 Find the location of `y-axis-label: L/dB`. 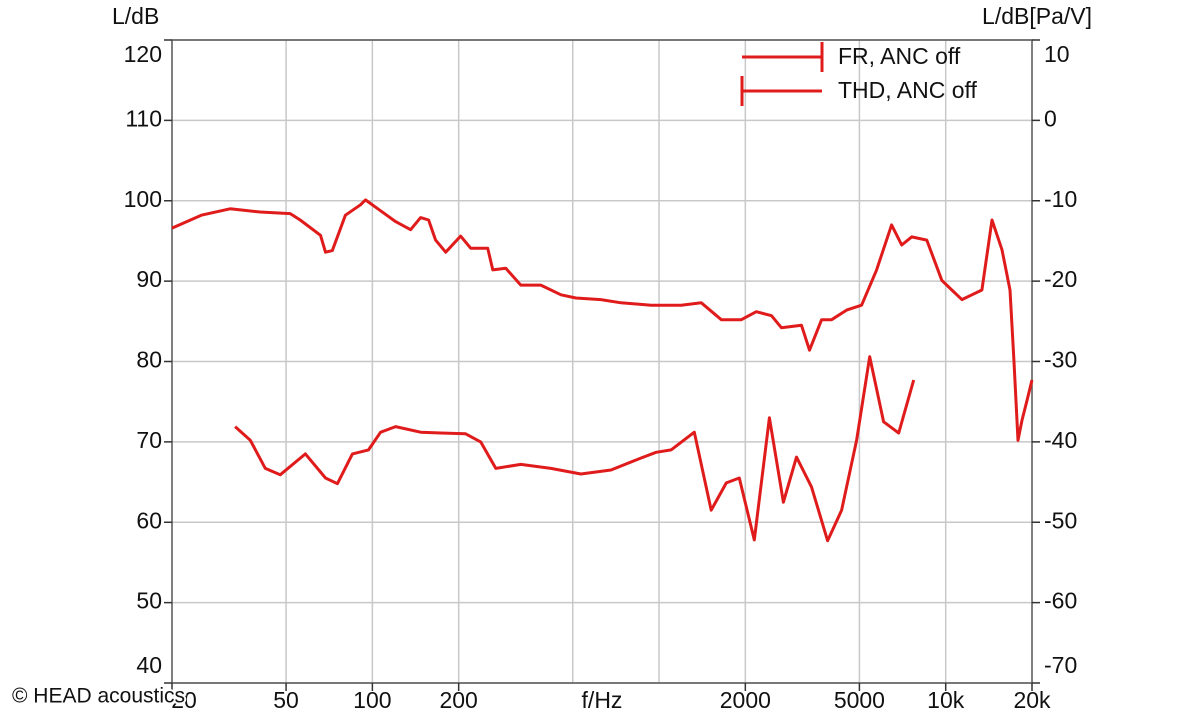

y-axis-label: L/dB is located at coordinates (135, 16).